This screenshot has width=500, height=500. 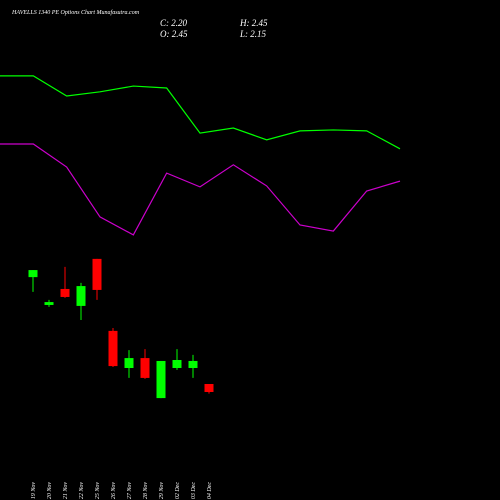 What do you see at coordinates (209, 490) in the screenshot?
I see `x-tick-label: 04 Dec` at bounding box center [209, 490].